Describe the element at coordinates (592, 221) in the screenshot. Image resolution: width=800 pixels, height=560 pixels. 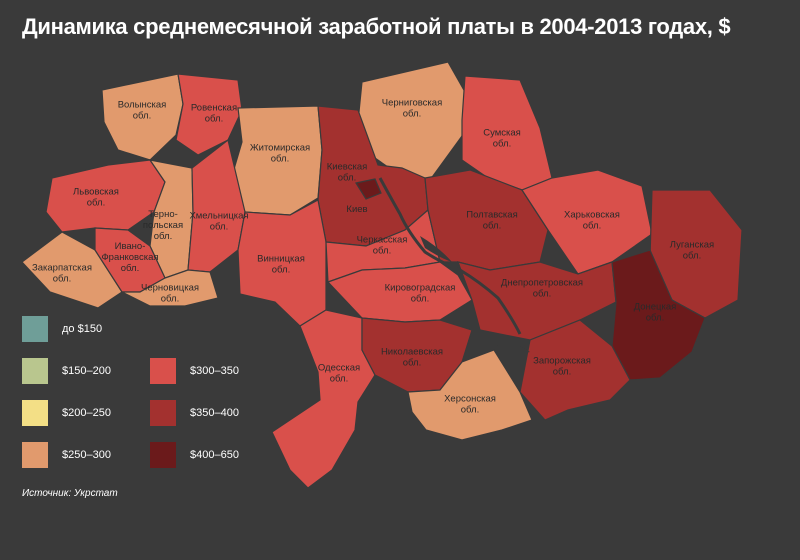
I see `region-label-13: Харьковская обл.` at that location.